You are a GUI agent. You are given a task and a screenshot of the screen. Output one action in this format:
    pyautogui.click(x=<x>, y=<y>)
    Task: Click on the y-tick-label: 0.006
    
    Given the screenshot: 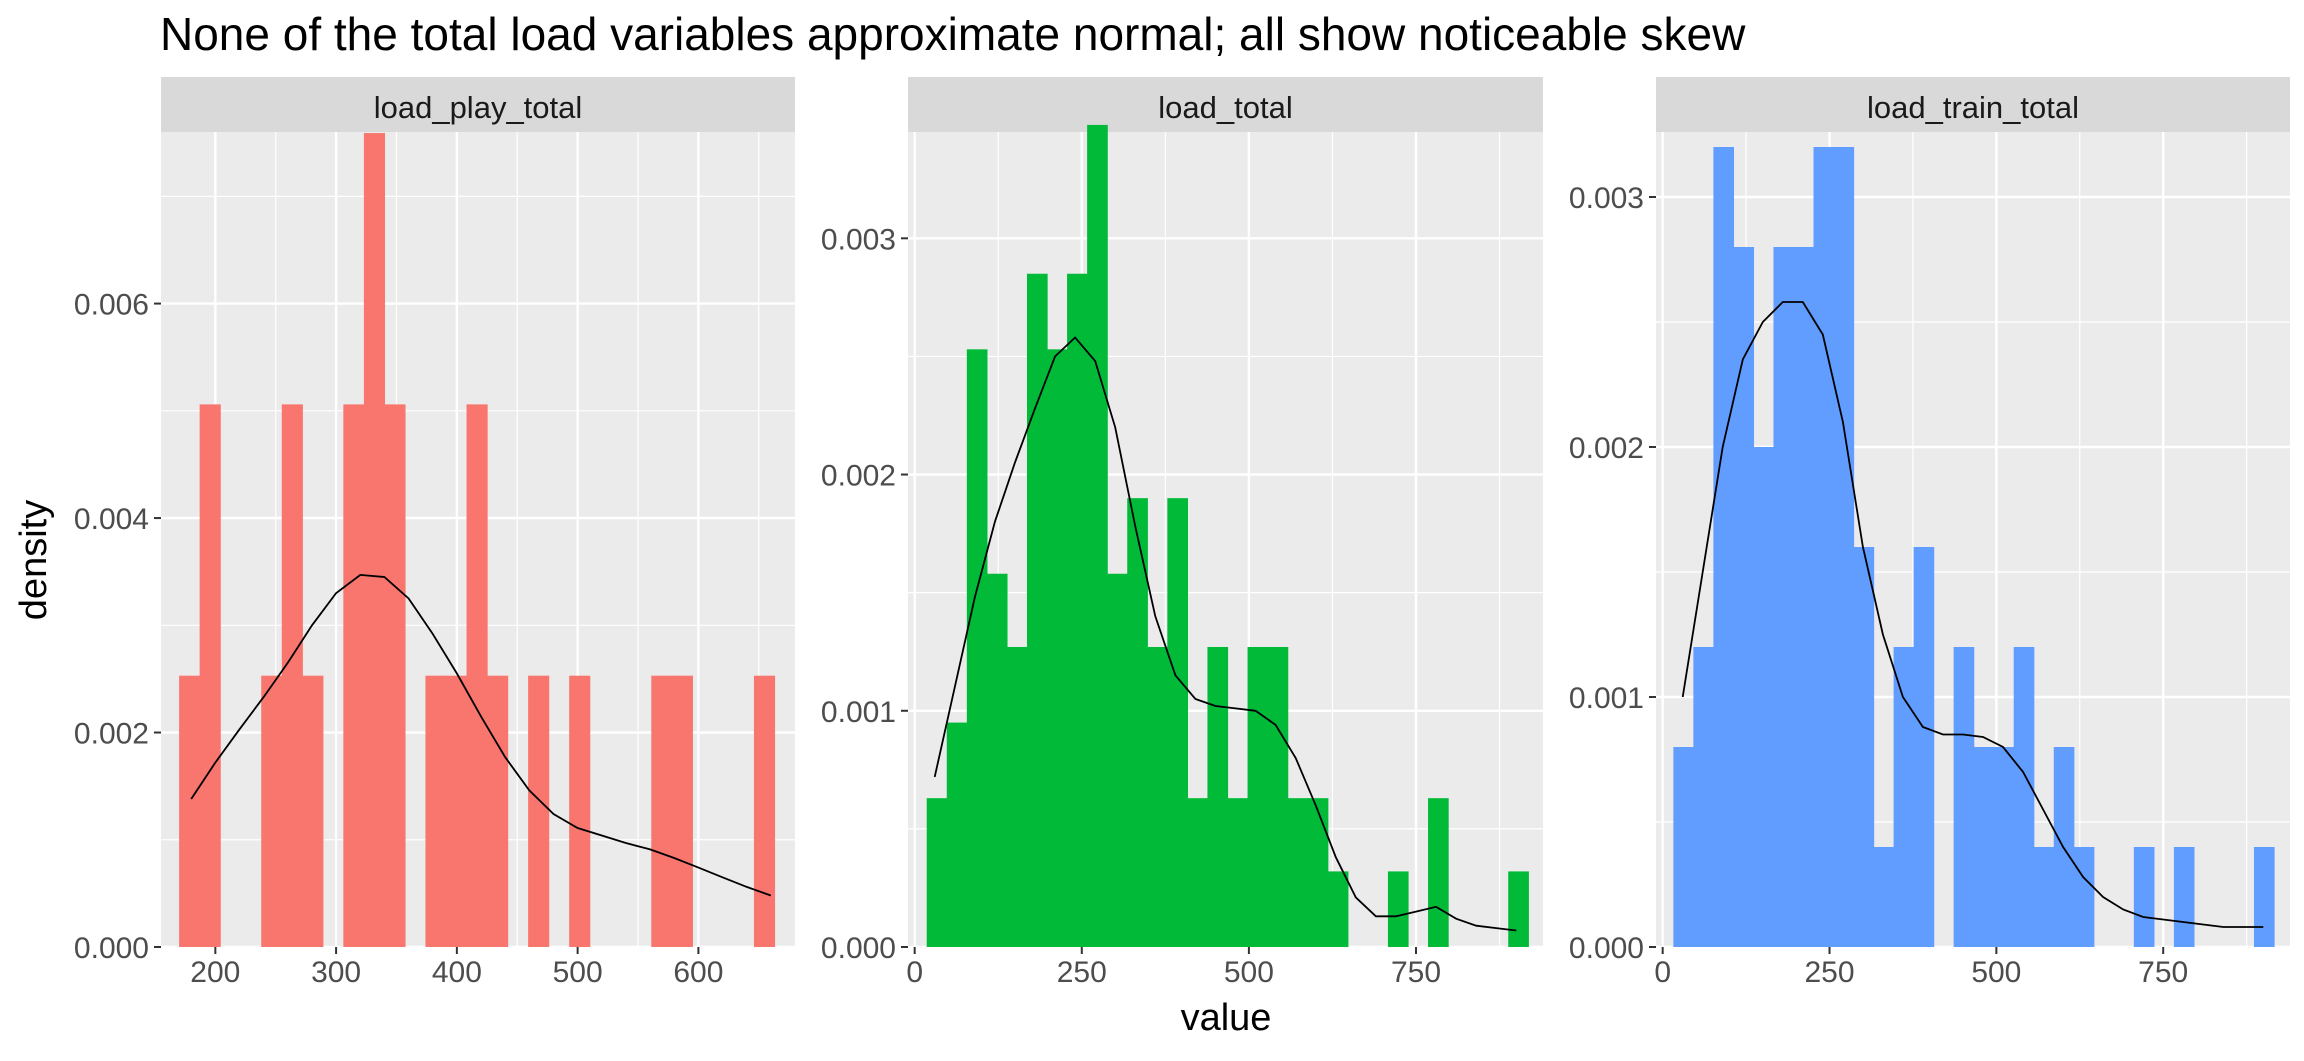 What is the action you would take?
    pyautogui.click(x=111, y=305)
    